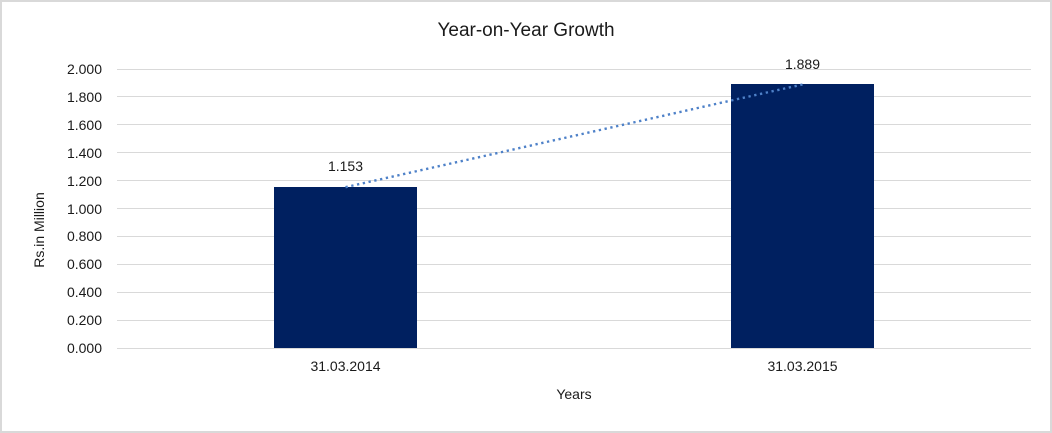 The width and height of the screenshot is (1052, 433). What do you see at coordinates (84, 348) in the screenshot?
I see `y-tick-label: 0.000` at bounding box center [84, 348].